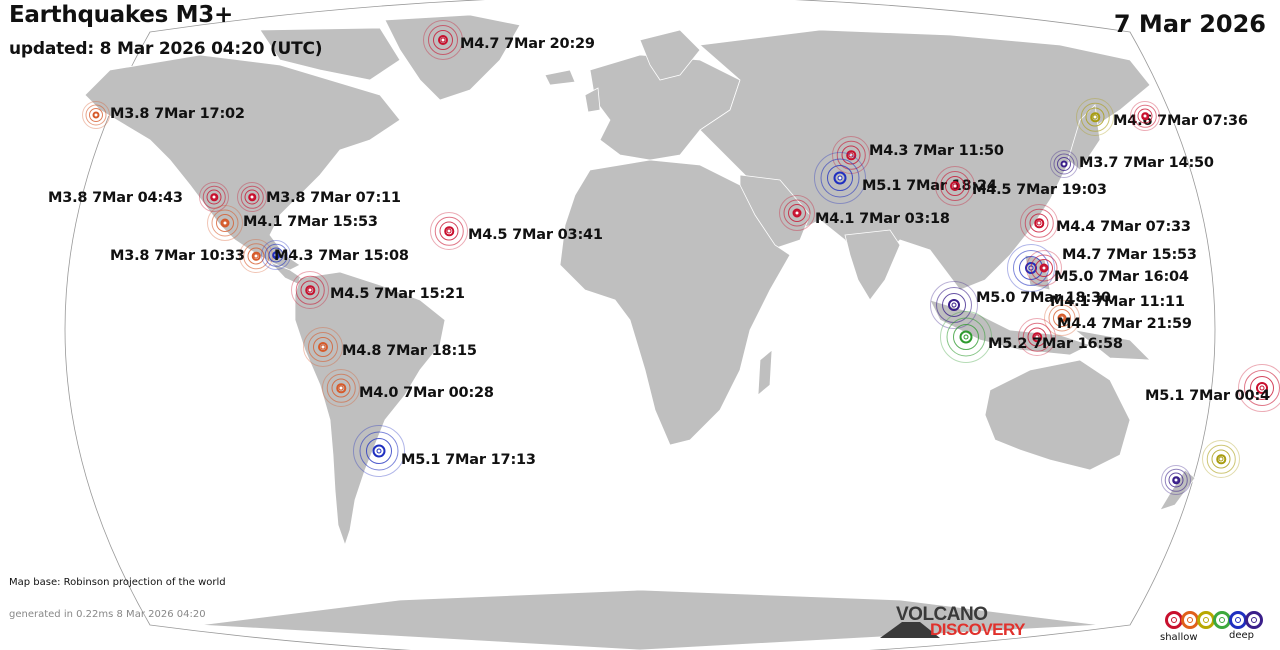  I want to click on earthquake-label: M5.1 7Mar 17:13, so click(468, 460).